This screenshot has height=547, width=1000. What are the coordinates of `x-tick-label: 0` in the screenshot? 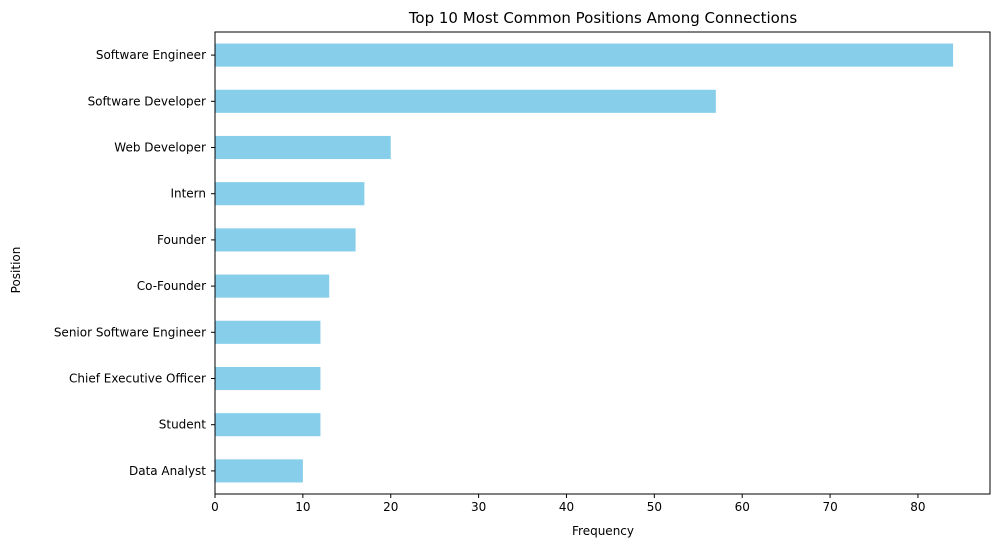 It's located at (215, 507).